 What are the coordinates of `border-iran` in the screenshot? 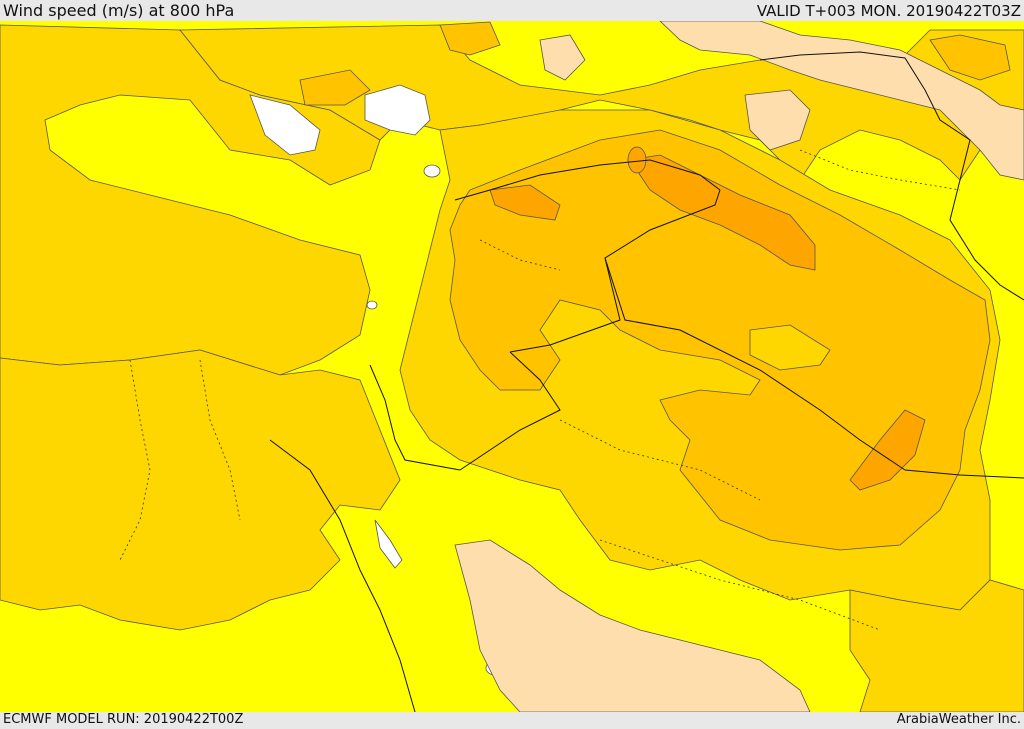 It's located at (891, 176).